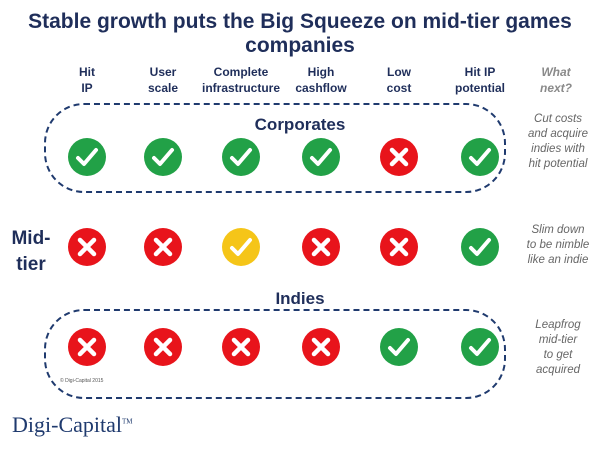 The height and width of the screenshot is (450, 600). Describe the element at coordinates (127, 421) in the screenshot. I see `logo-trademark: TM` at that location.